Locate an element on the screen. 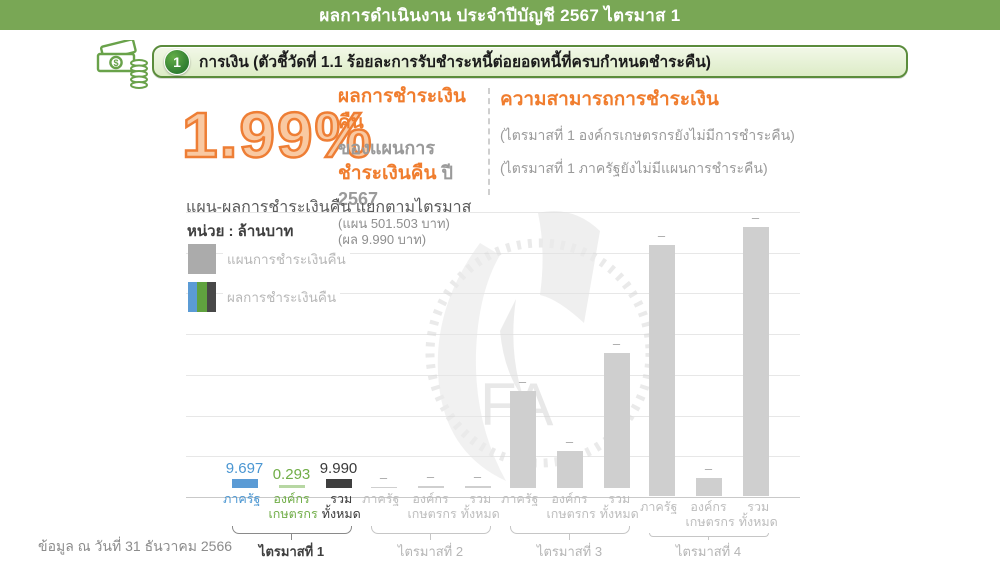 This screenshot has width=1000, height=562. summary-title: ผลการชำระเงินคืน is located at coordinates (402, 110).